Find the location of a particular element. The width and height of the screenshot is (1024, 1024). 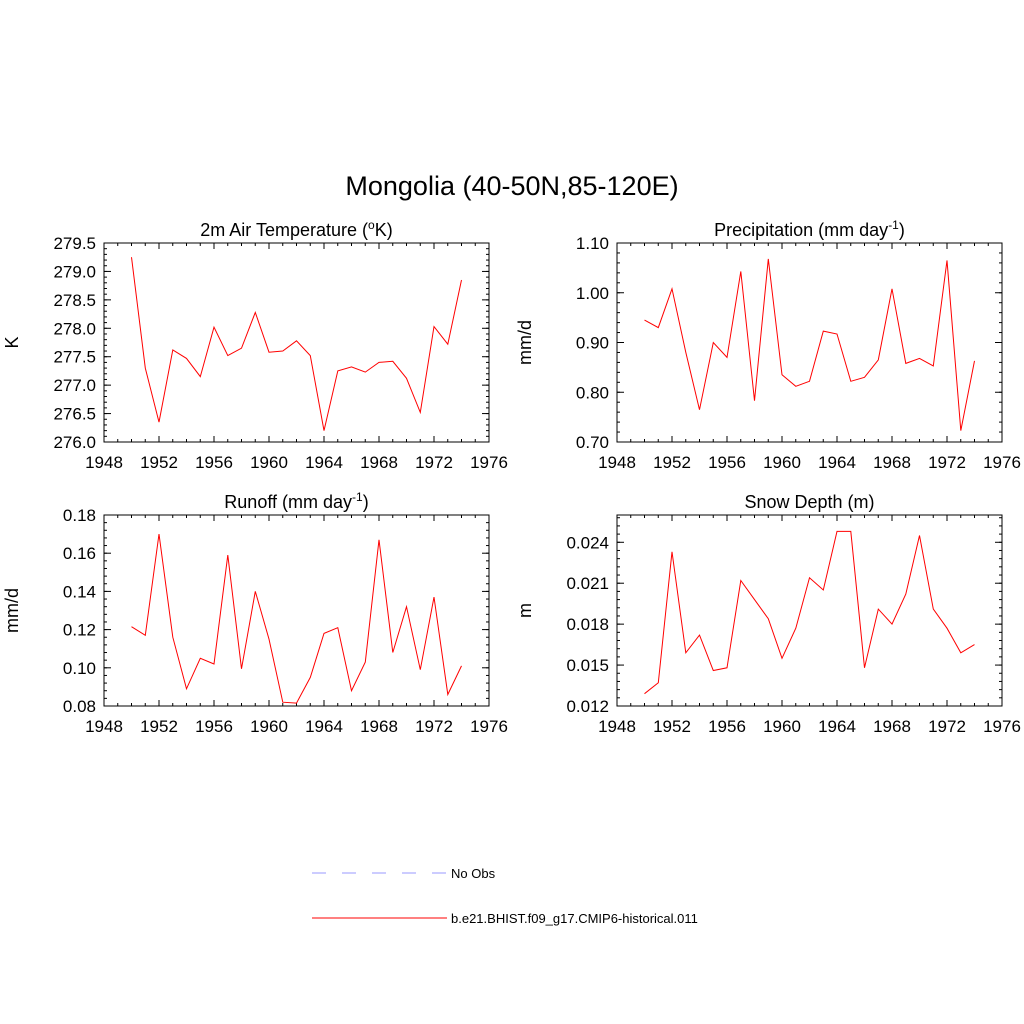

y-tick-label: 1.10 is located at coordinates (592, 243).